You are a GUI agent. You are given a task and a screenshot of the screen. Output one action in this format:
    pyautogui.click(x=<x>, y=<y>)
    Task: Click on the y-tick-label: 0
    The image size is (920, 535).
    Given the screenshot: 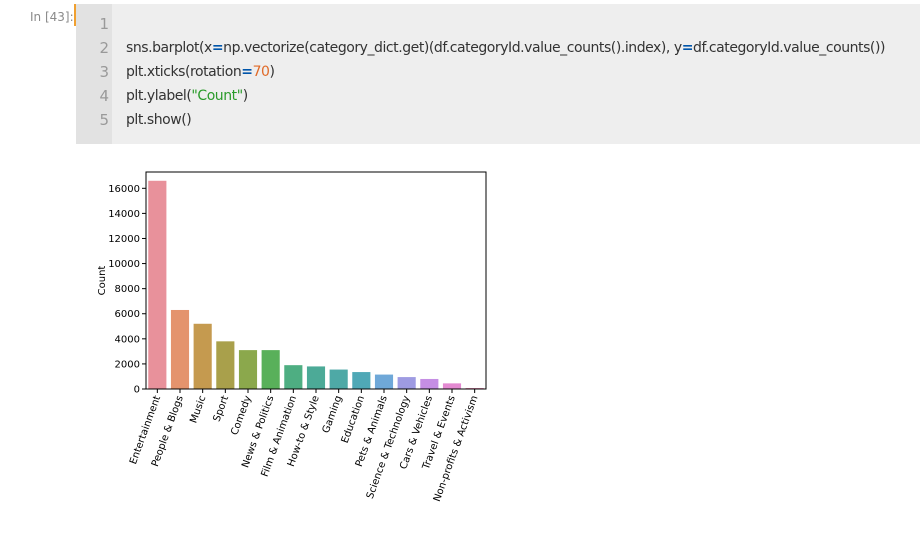 What is the action you would take?
    pyautogui.click(x=137, y=390)
    